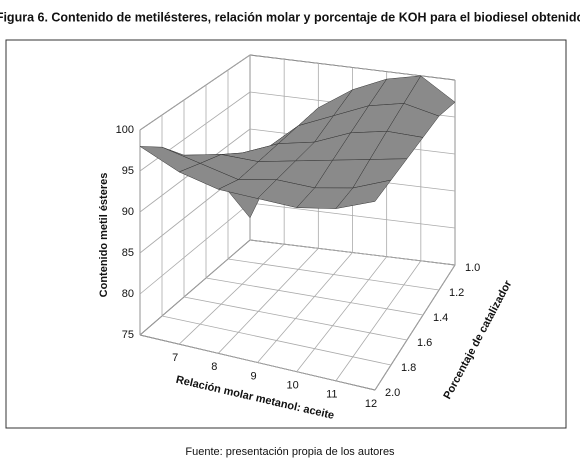  Describe the element at coordinates (331, 395) in the screenshot. I see `x-tick-label: 11` at that location.